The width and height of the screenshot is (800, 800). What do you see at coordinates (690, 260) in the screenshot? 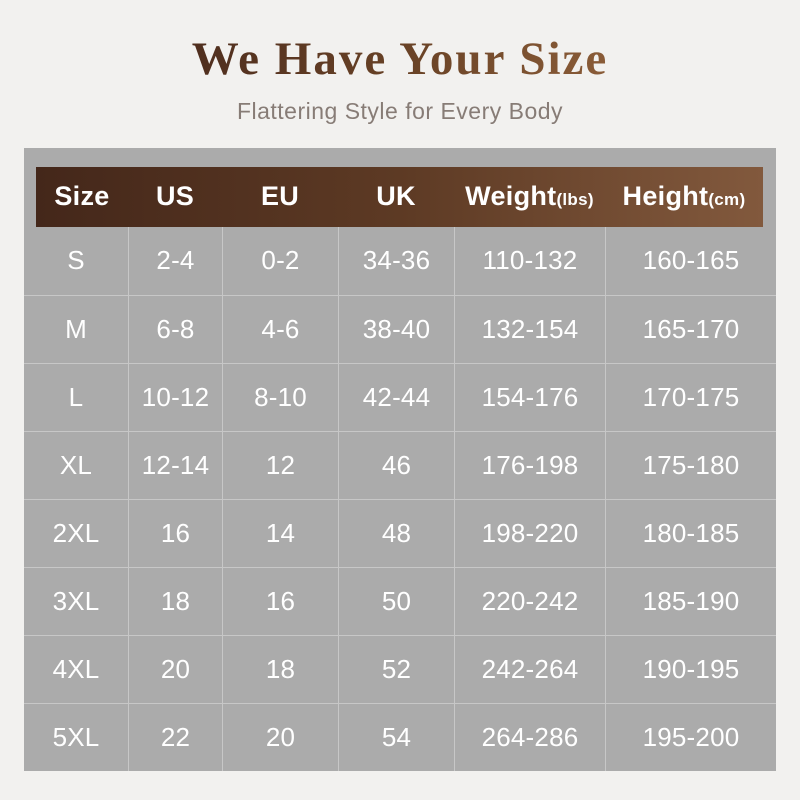
I see `table-cell: 160-165` at bounding box center [690, 260].